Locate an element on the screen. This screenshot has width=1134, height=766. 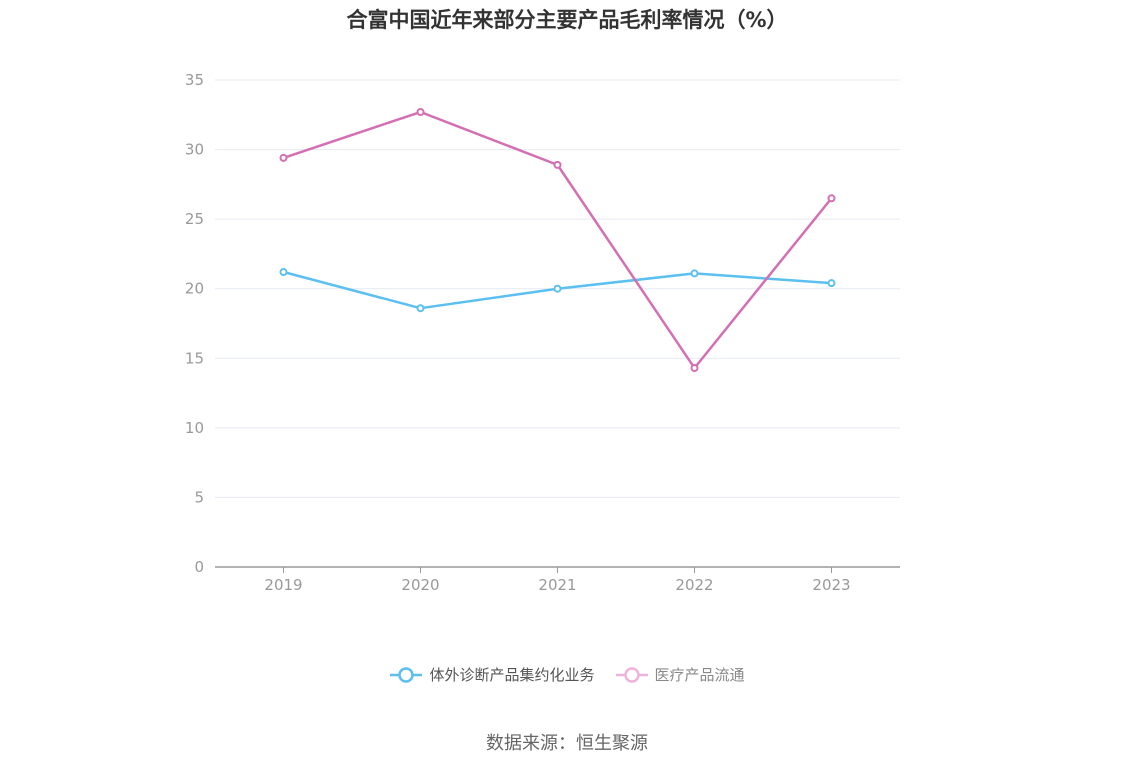
legend-label-series-1: 体外诊断产品集约化业务 is located at coordinates (512, 675).